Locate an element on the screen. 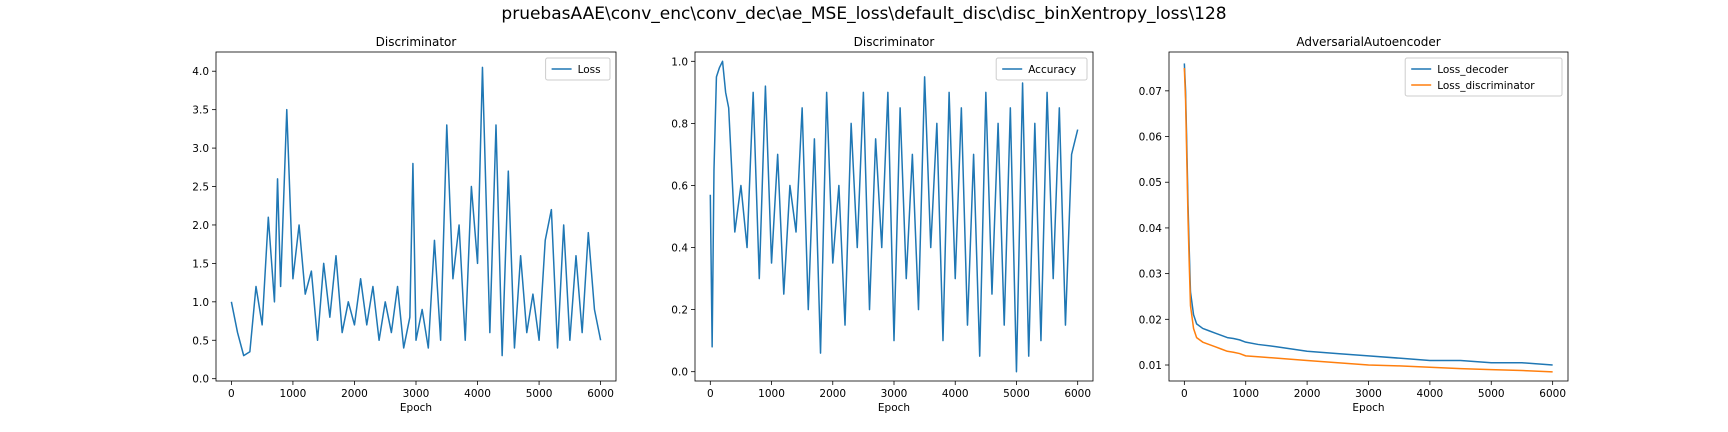  y-tick-label-1-8: 4.0 is located at coordinates (200, 72).